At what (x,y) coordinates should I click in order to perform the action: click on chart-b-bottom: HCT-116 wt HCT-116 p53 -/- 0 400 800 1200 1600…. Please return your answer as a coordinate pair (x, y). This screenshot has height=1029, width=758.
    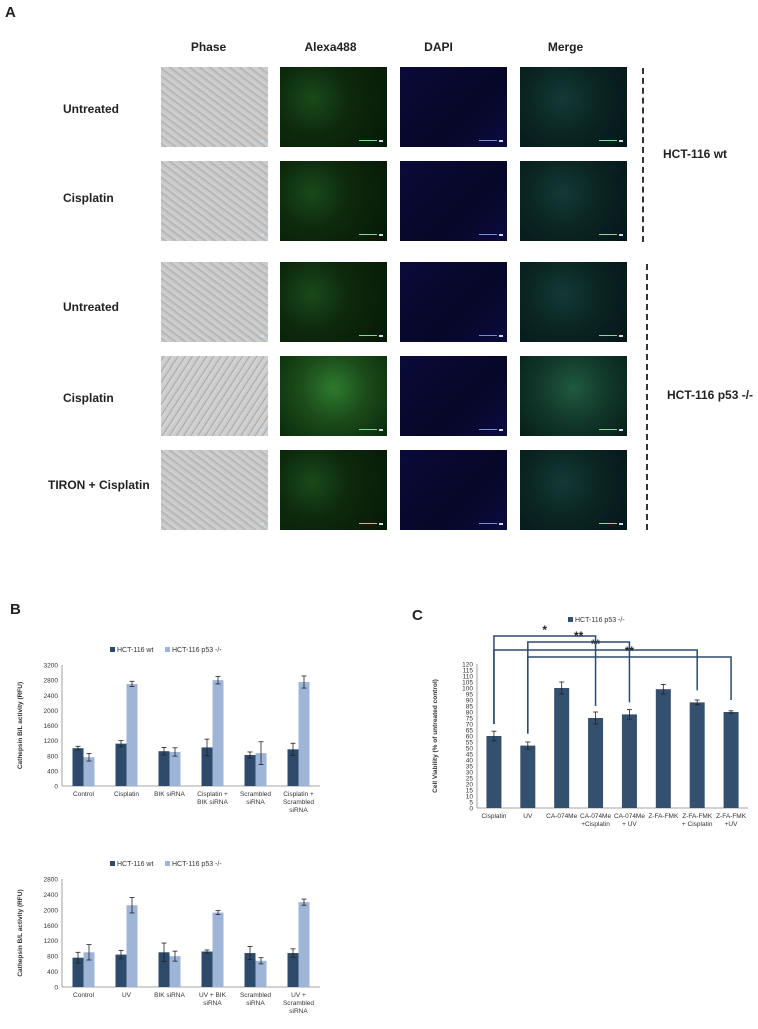
    Looking at the image, I should click on (168, 938).